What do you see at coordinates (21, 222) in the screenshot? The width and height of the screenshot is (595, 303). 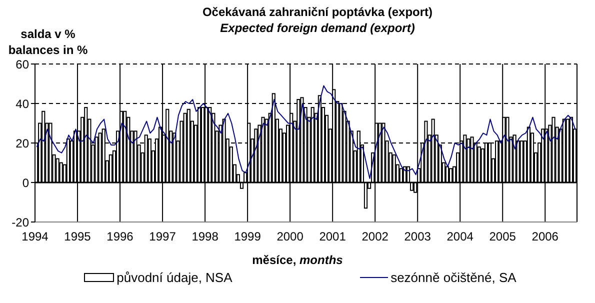 I see `y-tick-label: -20` at bounding box center [21, 222].